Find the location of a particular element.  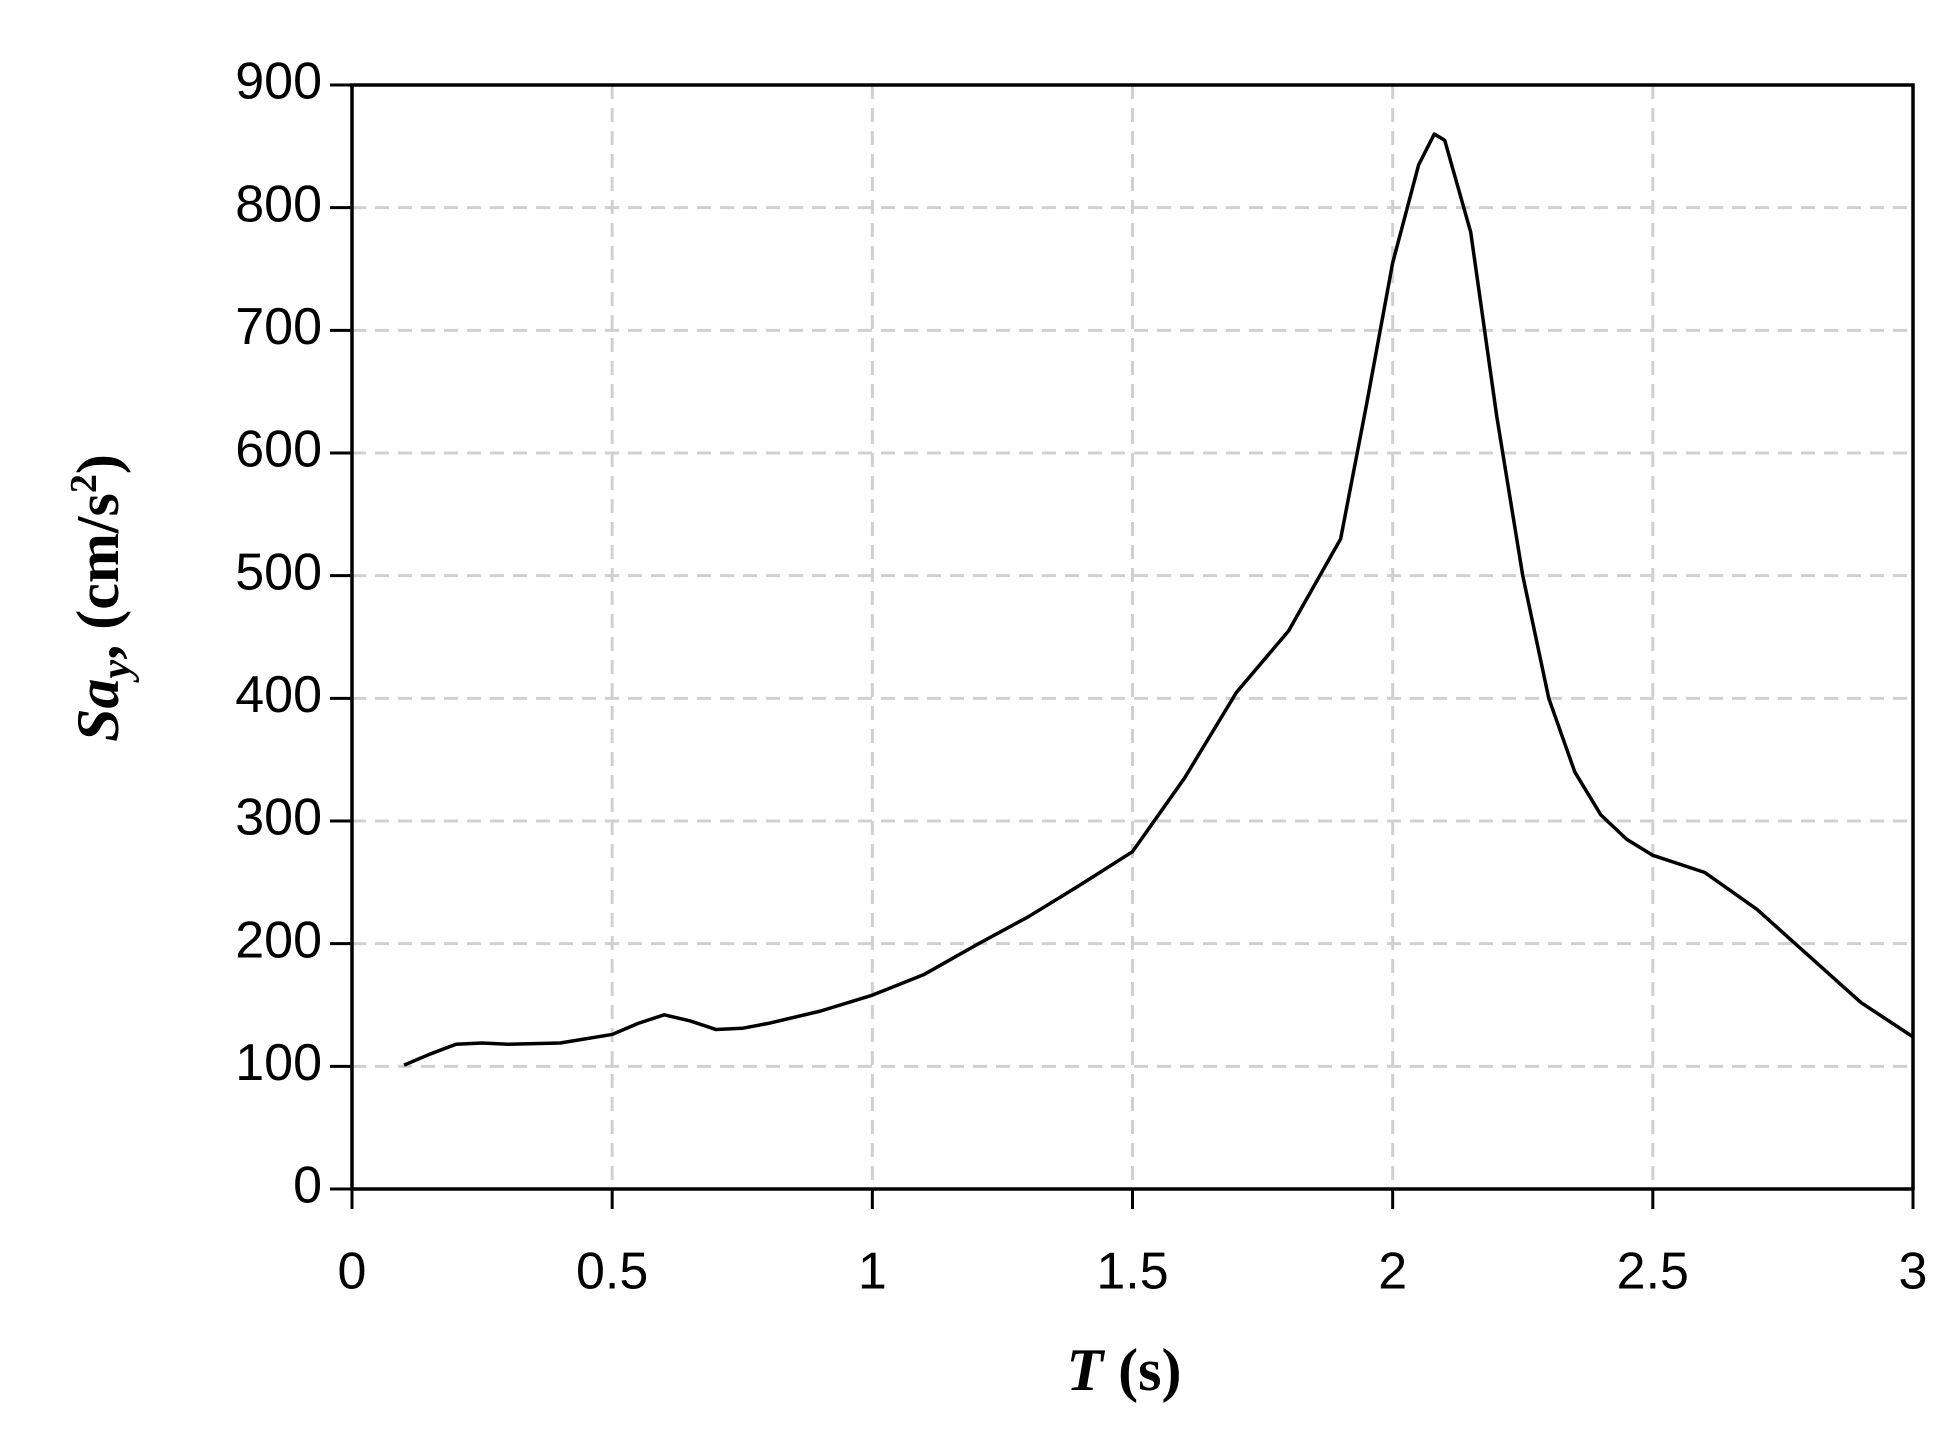

y-tick-label: 0 is located at coordinates (307, 1186).